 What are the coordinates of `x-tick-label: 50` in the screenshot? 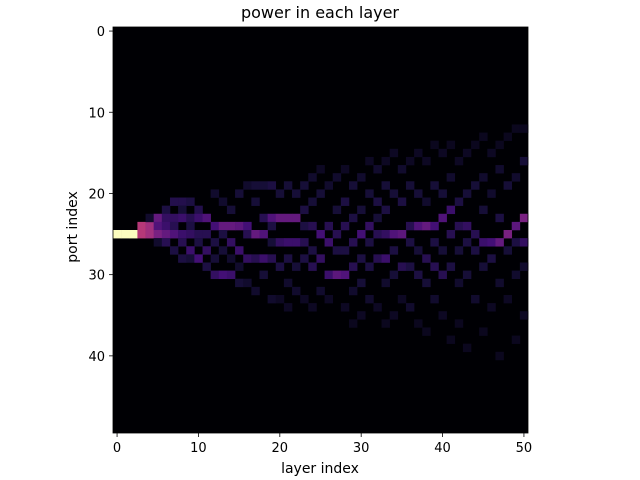 It's located at (524, 448).